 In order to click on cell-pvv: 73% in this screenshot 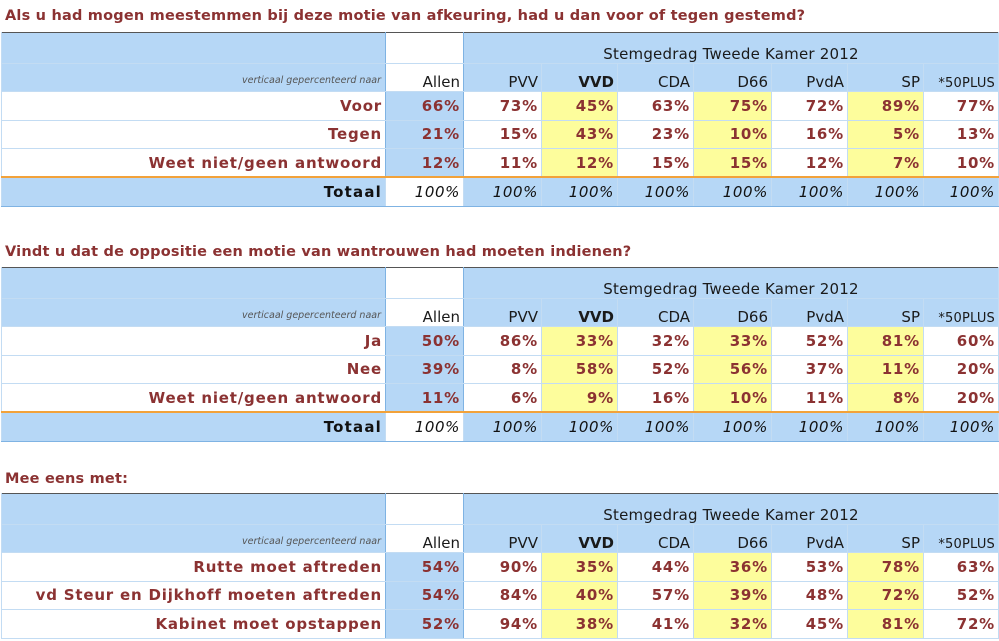, I will do `click(502, 106)`.